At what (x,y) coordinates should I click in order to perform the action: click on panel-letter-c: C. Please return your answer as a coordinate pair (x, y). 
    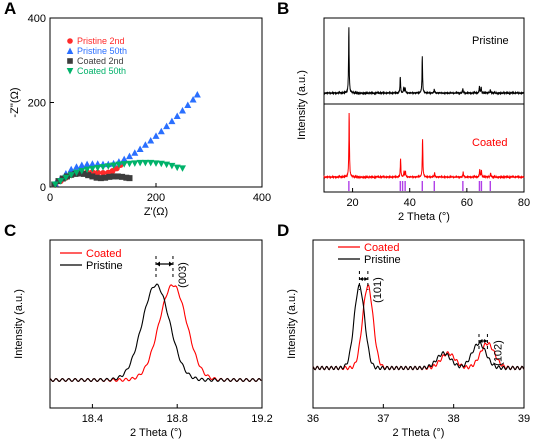
    Looking at the image, I should click on (10, 230).